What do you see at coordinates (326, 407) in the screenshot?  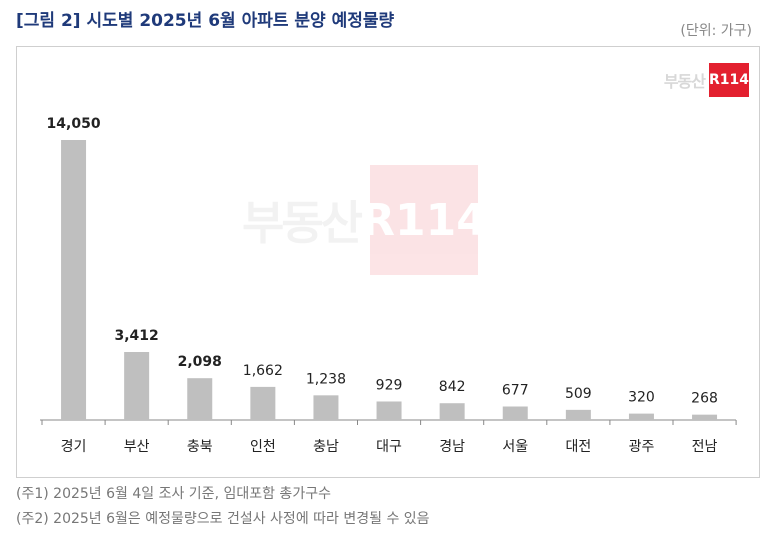 I see `bar-충남` at bounding box center [326, 407].